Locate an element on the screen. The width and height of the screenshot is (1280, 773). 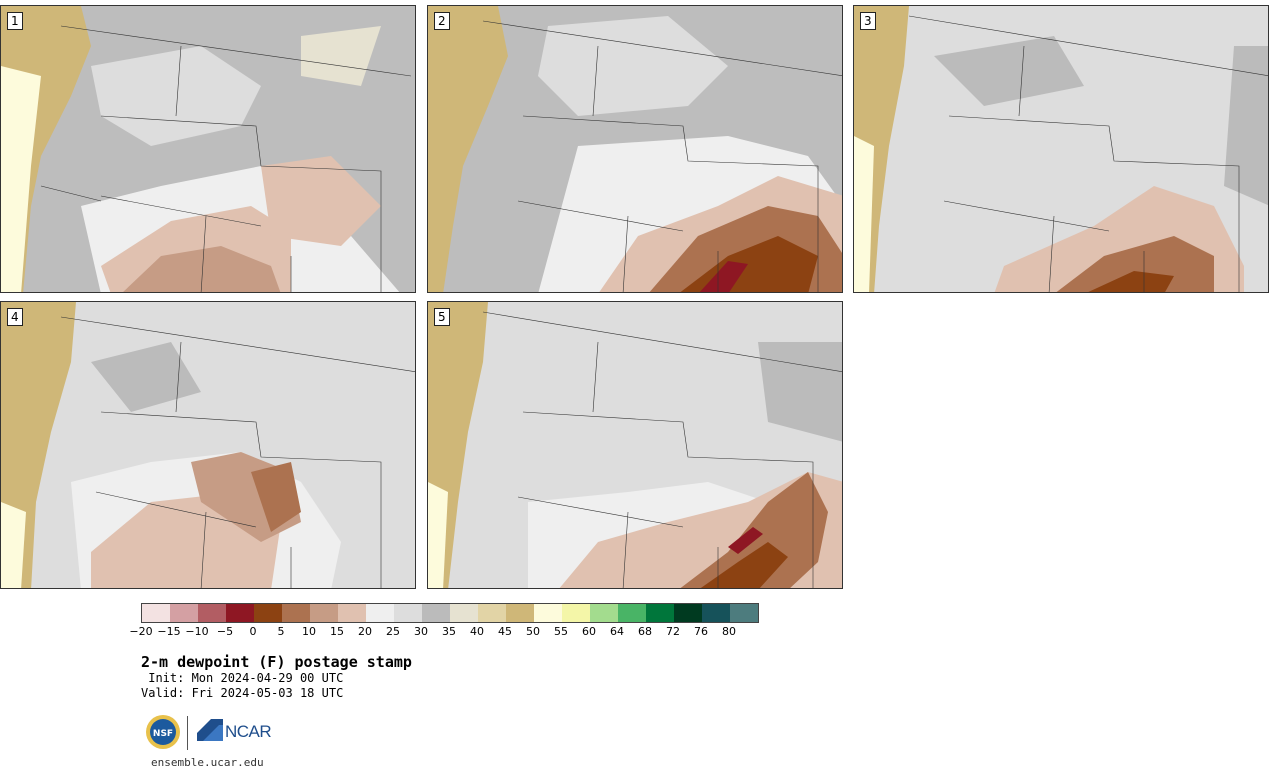
colorbar-tick-label: 15 is located at coordinates (337, 631).